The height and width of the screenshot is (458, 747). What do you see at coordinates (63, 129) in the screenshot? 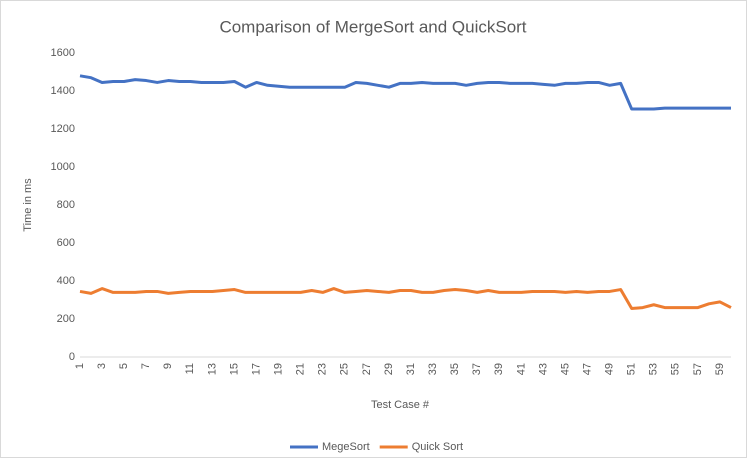
I see `y-tick-label: 1200` at bounding box center [63, 129].